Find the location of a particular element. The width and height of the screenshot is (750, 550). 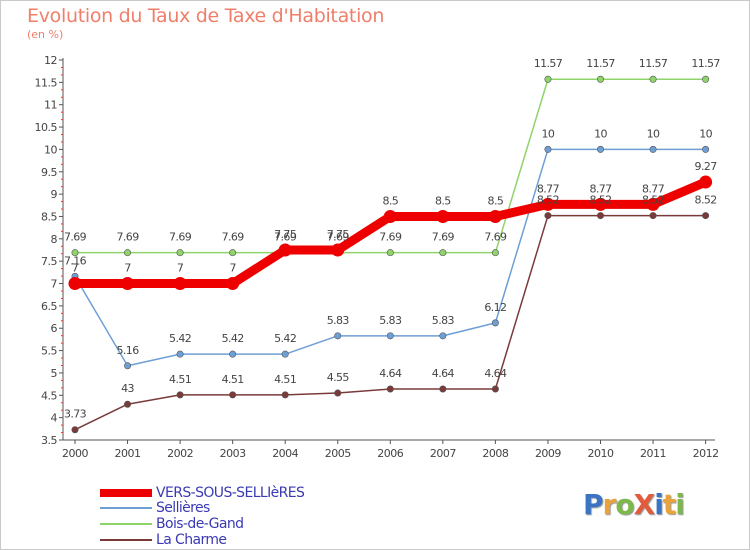

y-tick-label: 8 is located at coordinates (54, 239).